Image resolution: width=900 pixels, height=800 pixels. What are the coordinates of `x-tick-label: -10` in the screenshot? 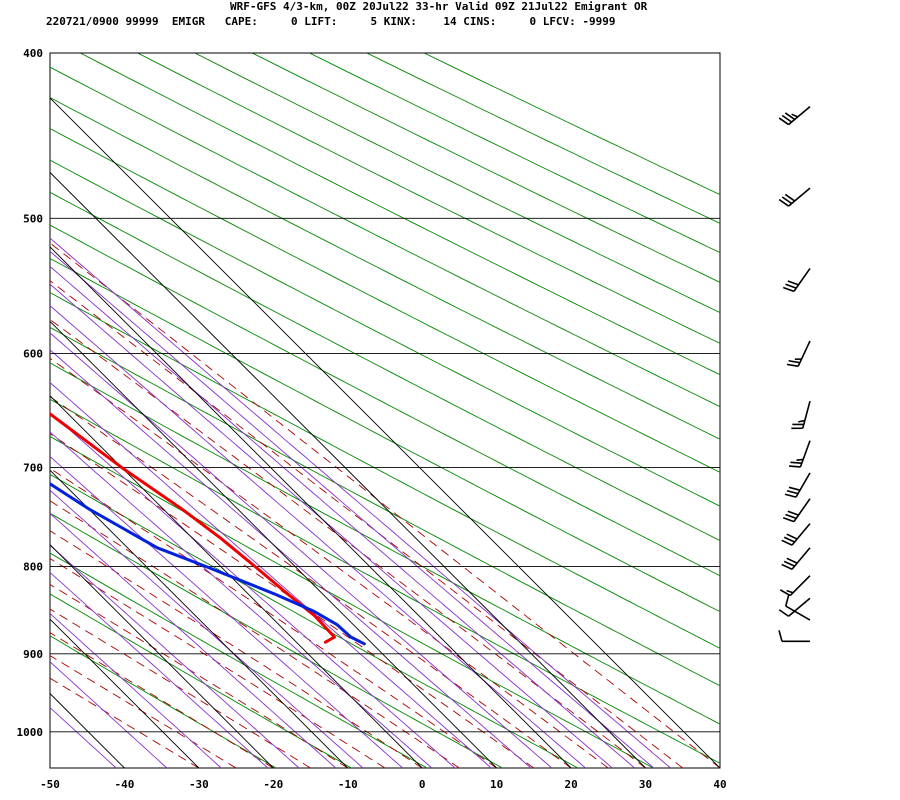 It's located at (348, 784).